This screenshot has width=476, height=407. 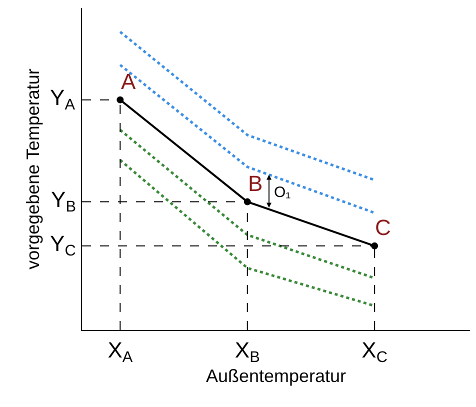 I want to click on annotation: B, so click(x=255, y=183).